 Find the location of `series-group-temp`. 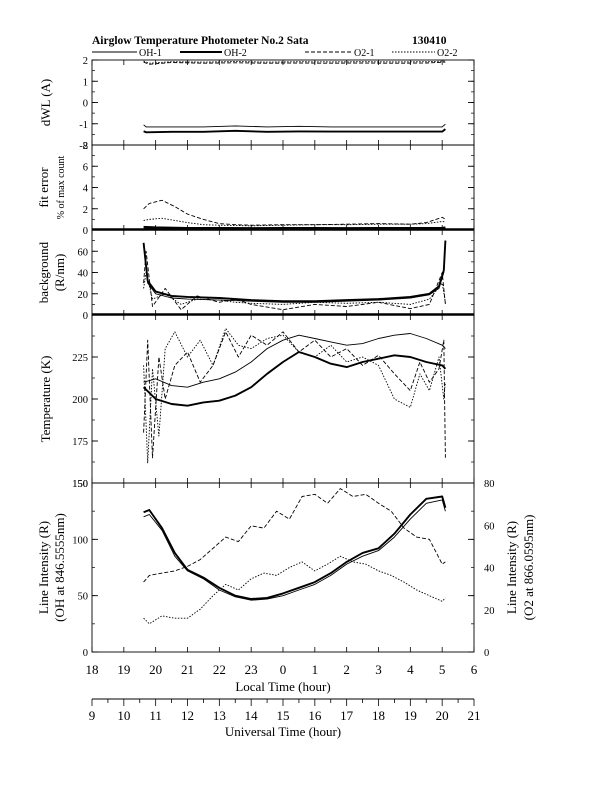

series-group-temp is located at coordinates (294, 395).